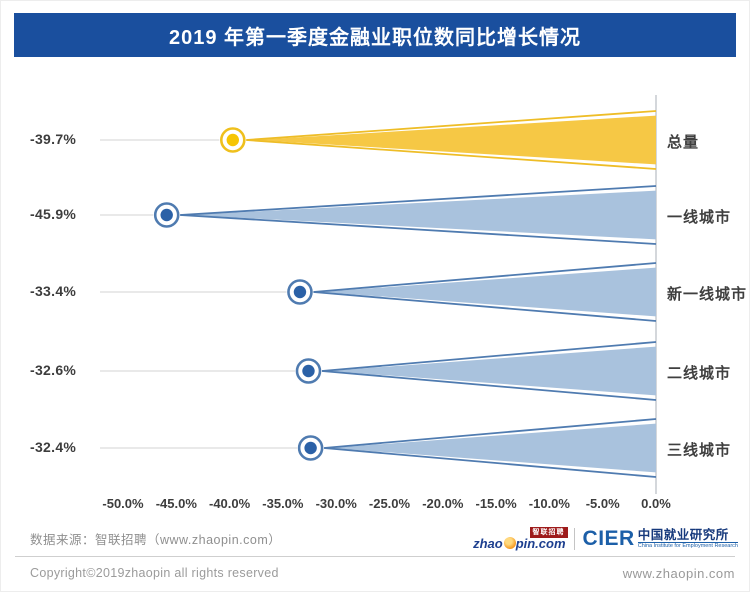 Image resolution: width=750 pixels, height=592 pixels. I want to click on zhaopin-logo-zhao: zhao, so click(488, 543).